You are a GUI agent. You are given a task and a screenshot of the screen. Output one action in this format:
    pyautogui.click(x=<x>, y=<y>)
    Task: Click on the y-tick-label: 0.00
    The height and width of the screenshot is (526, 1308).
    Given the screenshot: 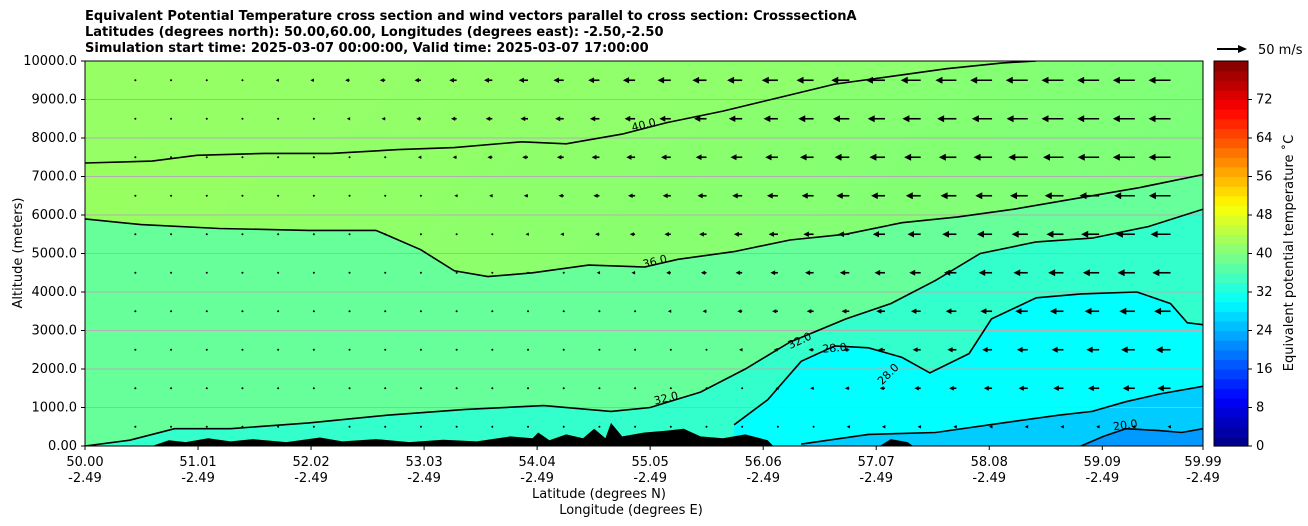 What is the action you would take?
    pyautogui.click(x=62, y=446)
    